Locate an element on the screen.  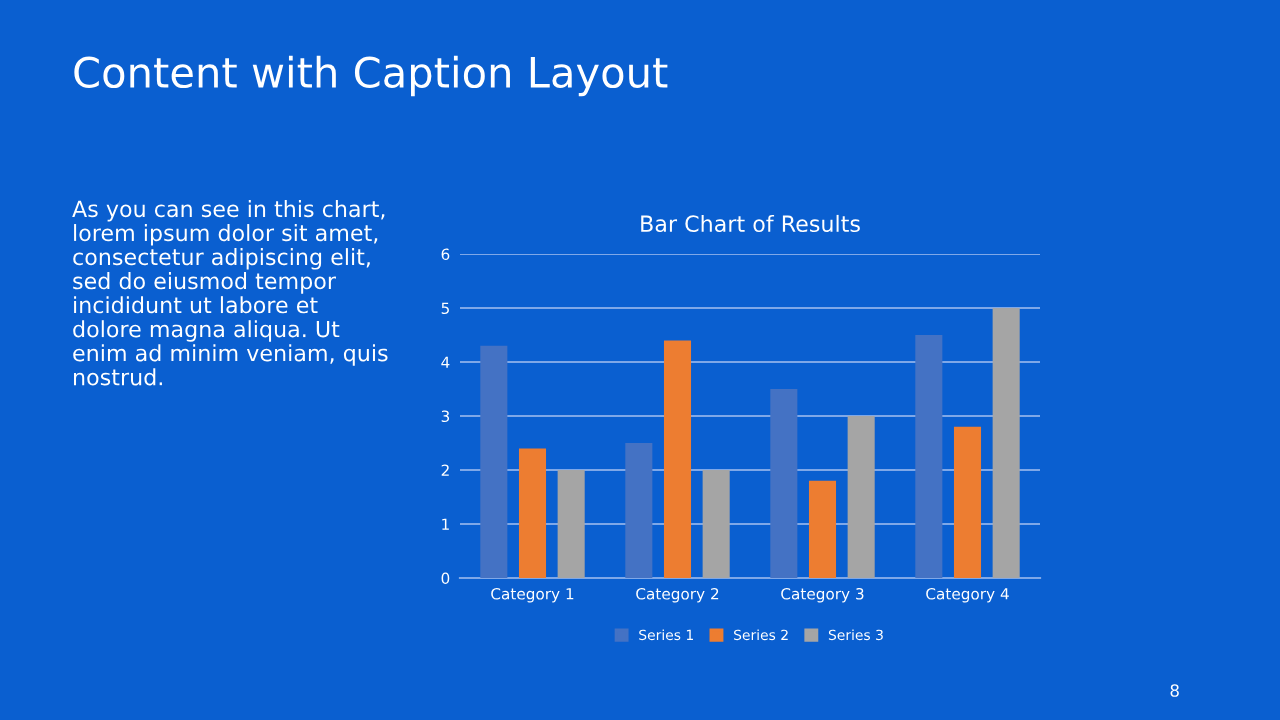
chart-title: Bar Chart of Results is located at coordinates (750, 223).